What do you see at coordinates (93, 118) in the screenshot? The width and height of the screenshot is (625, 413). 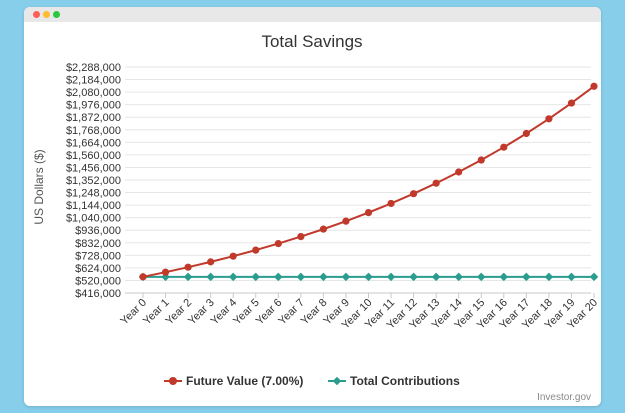 I see `y-tick-label: $1,872,000` at bounding box center [93, 118].